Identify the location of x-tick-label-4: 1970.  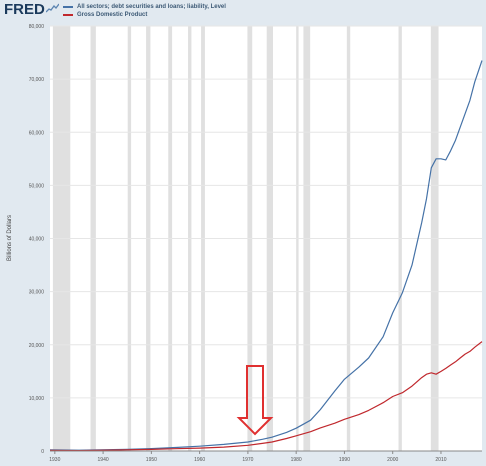
(247, 460).